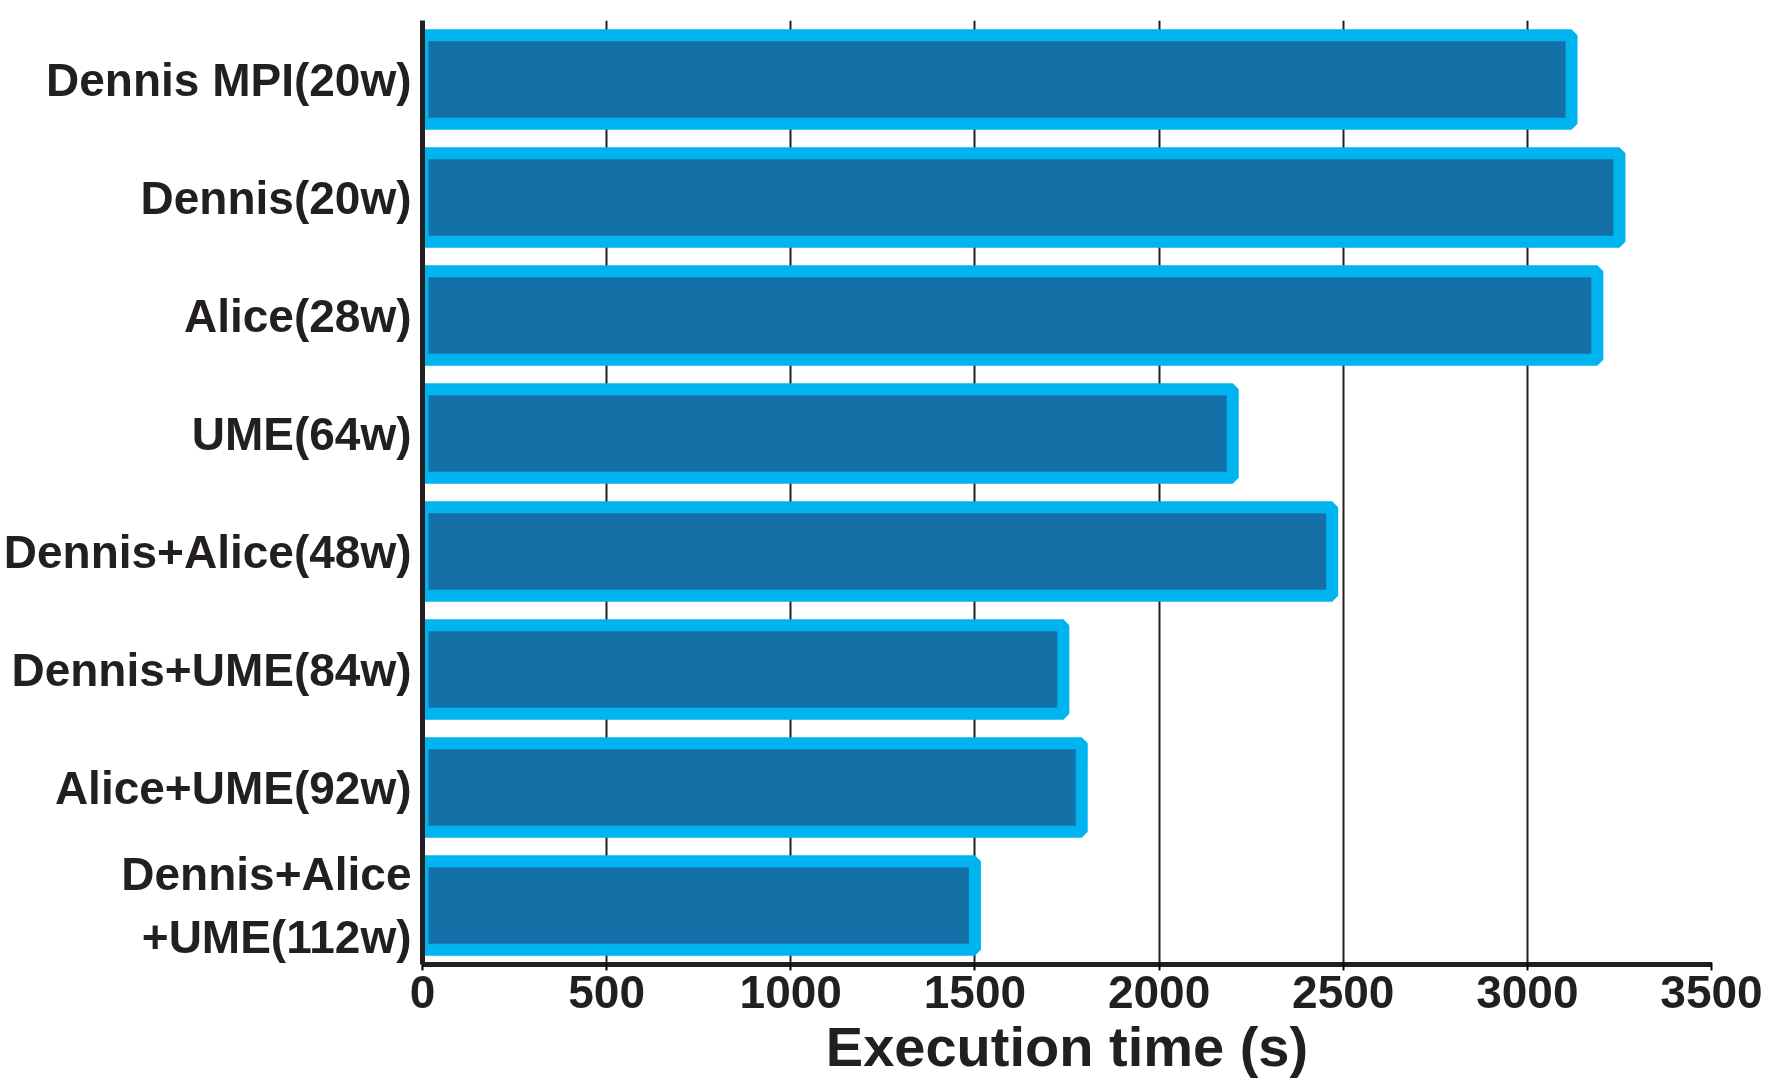  What do you see at coordinates (422, 991) in the screenshot?
I see `x-tick-label: 0` at bounding box center [422, 991].